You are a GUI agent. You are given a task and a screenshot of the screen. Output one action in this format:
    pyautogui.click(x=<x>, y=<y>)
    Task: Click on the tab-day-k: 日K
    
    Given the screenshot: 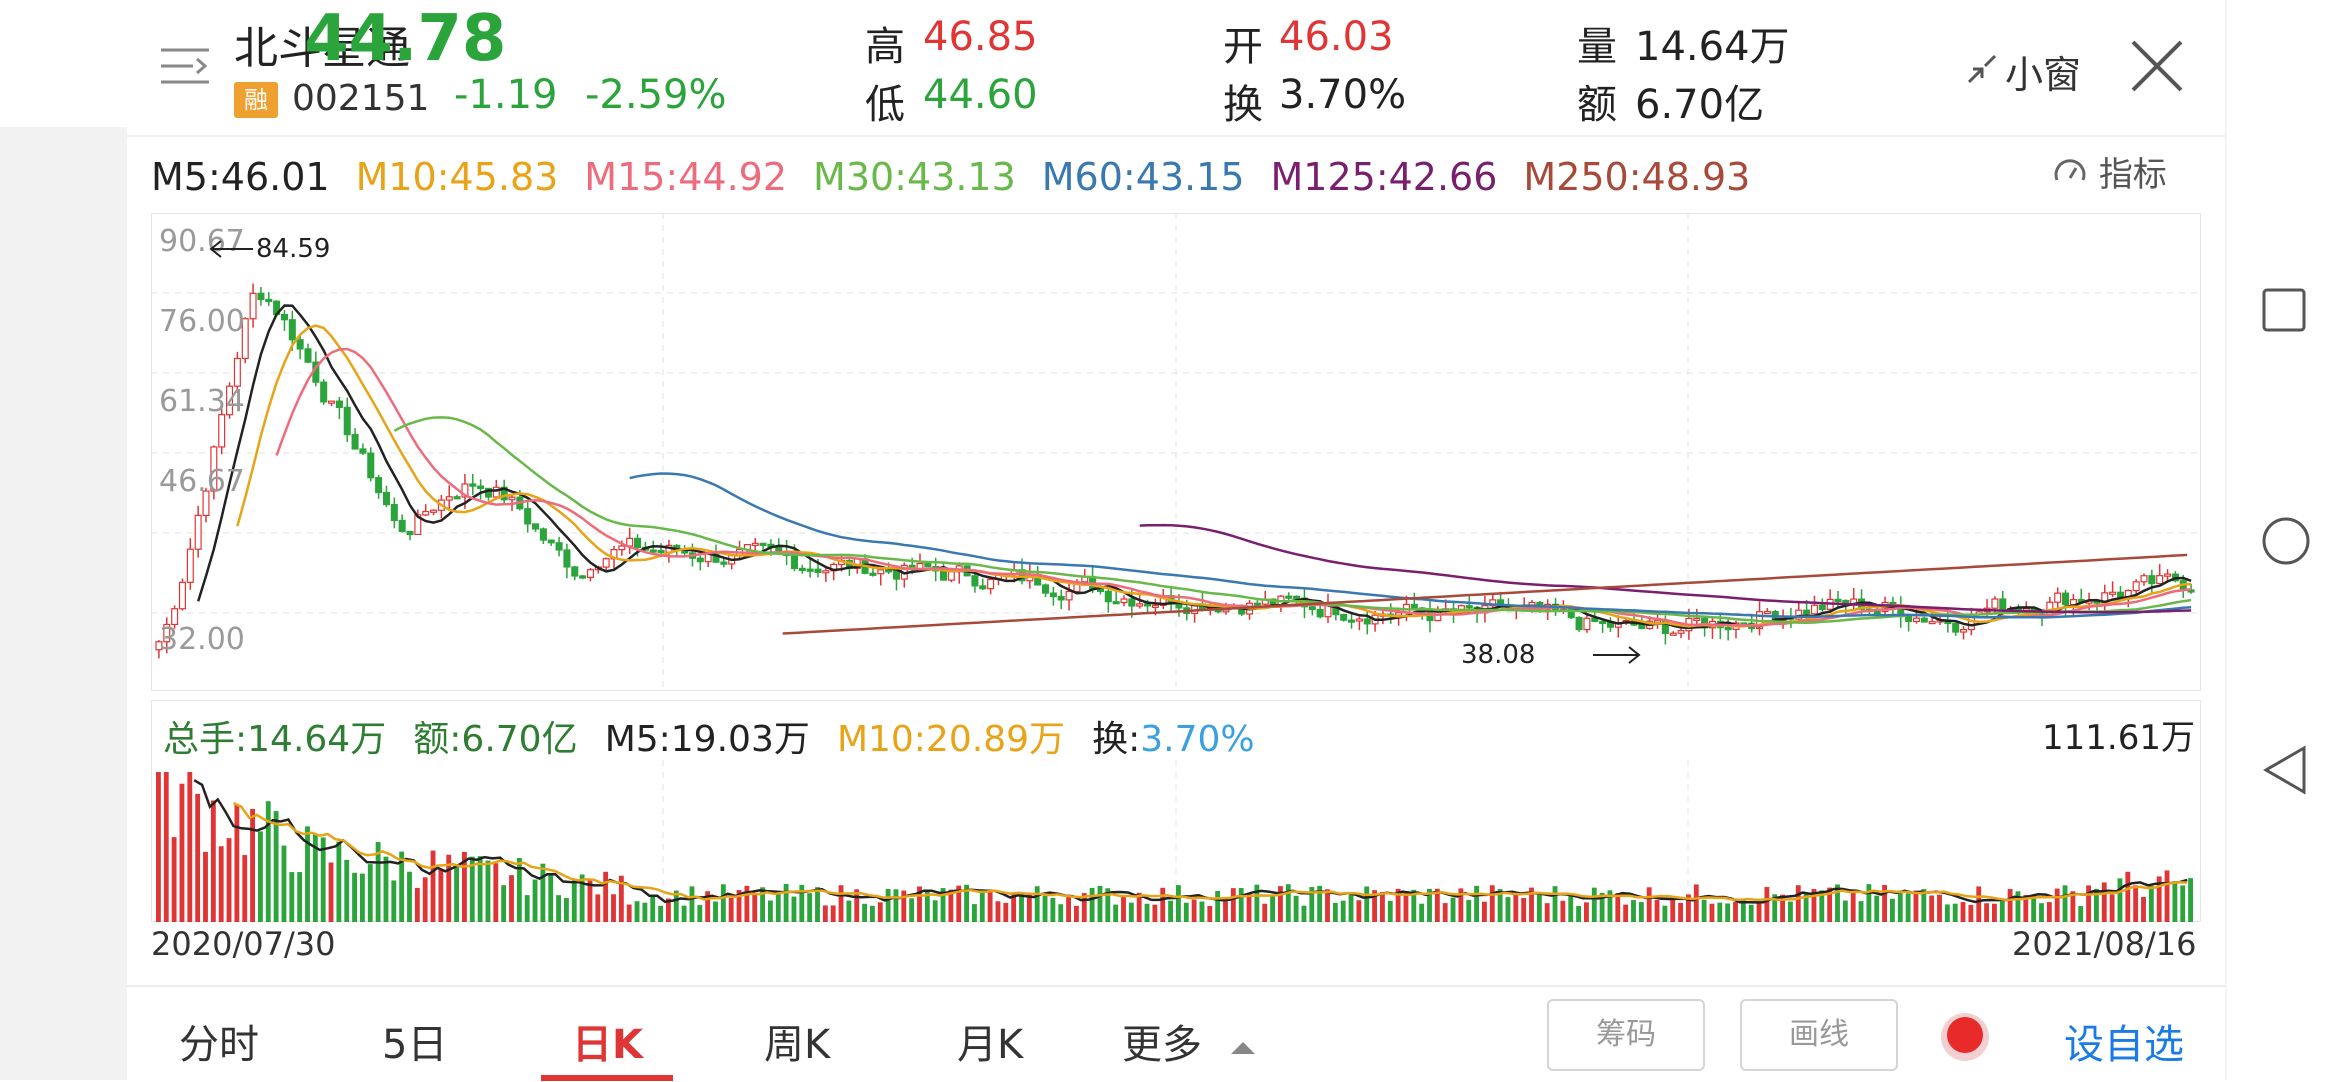 What is the action you would take?
    pyautogui.click(x=607, y=1045)
    